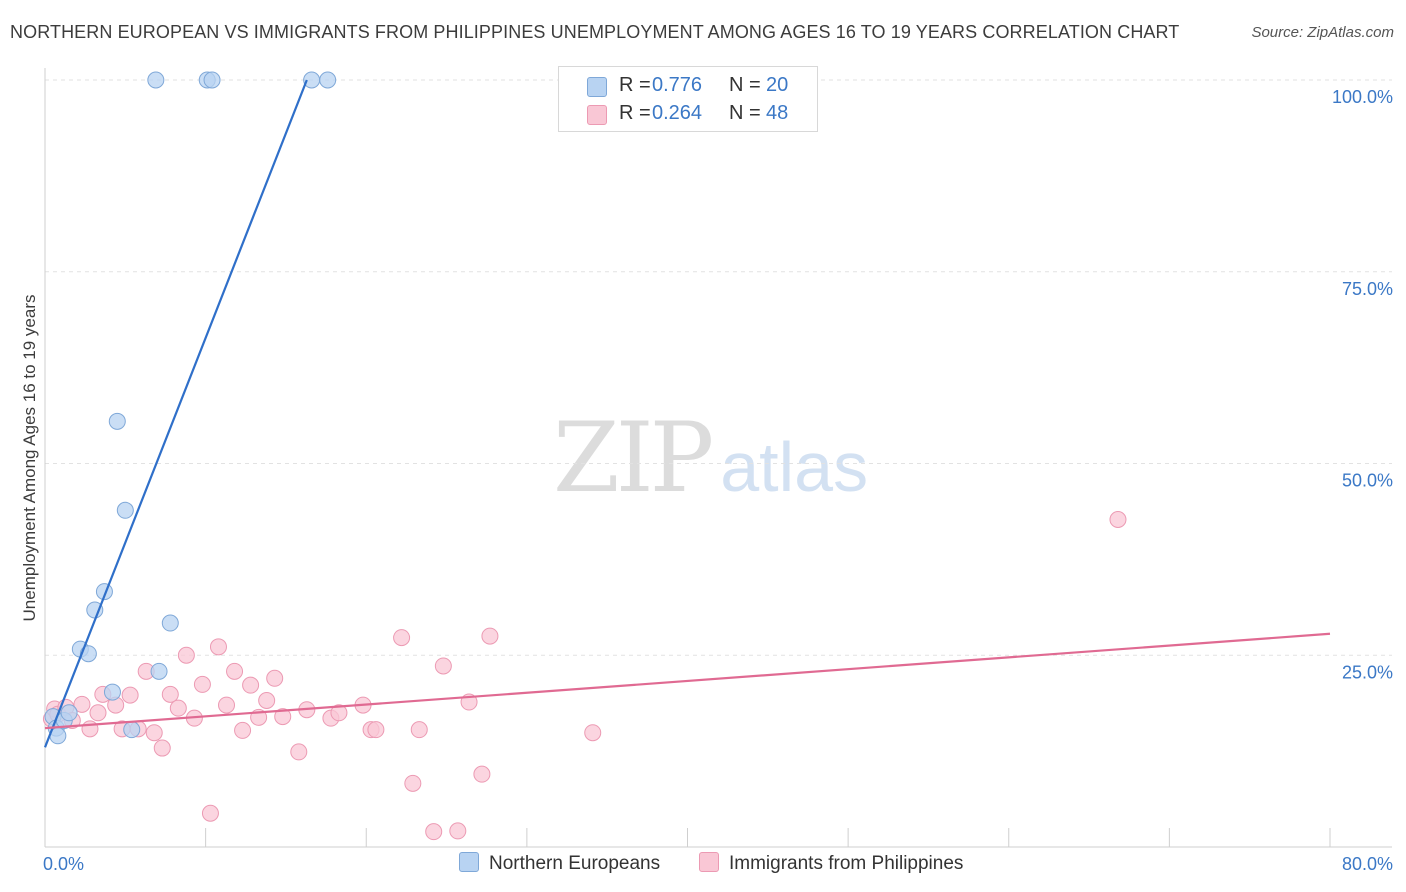  I want to click on x-tick-label: 80.0%, so click(1367, 864).